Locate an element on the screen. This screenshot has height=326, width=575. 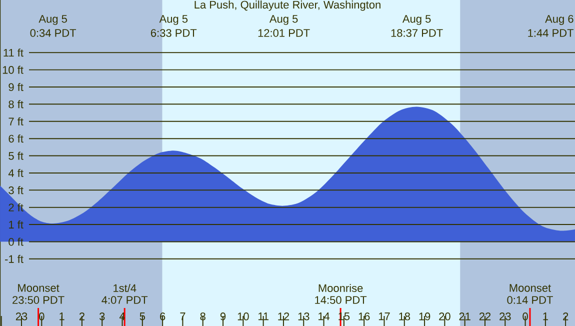
y-tick-label: 10 ft is located at coordinates (13, 70).